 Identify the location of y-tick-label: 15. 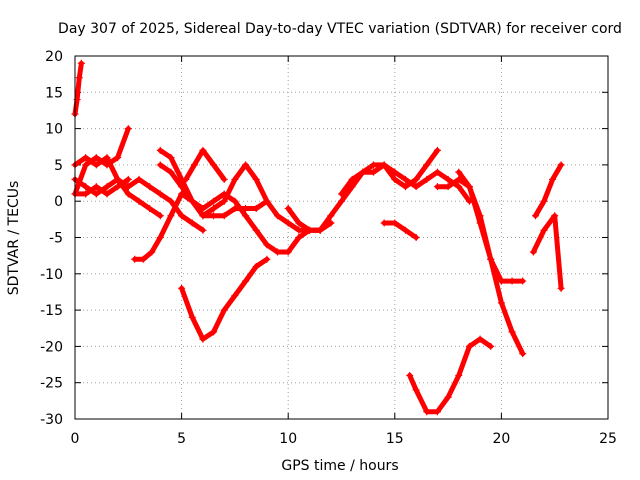
(54, 93).